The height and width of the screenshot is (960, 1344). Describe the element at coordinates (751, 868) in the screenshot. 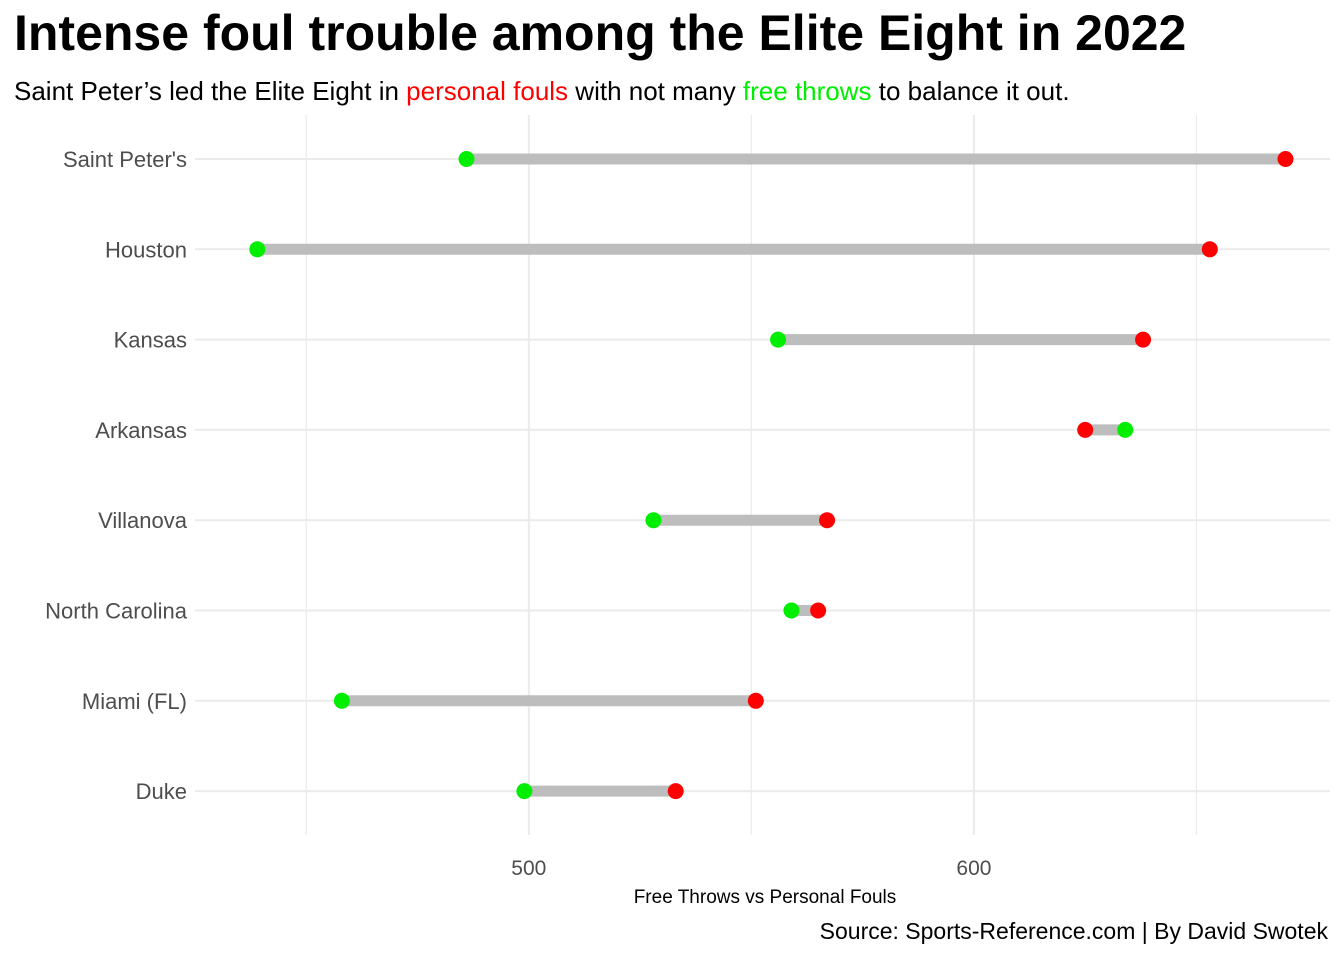

I see `x-axis-labels: 500 600` at that location.